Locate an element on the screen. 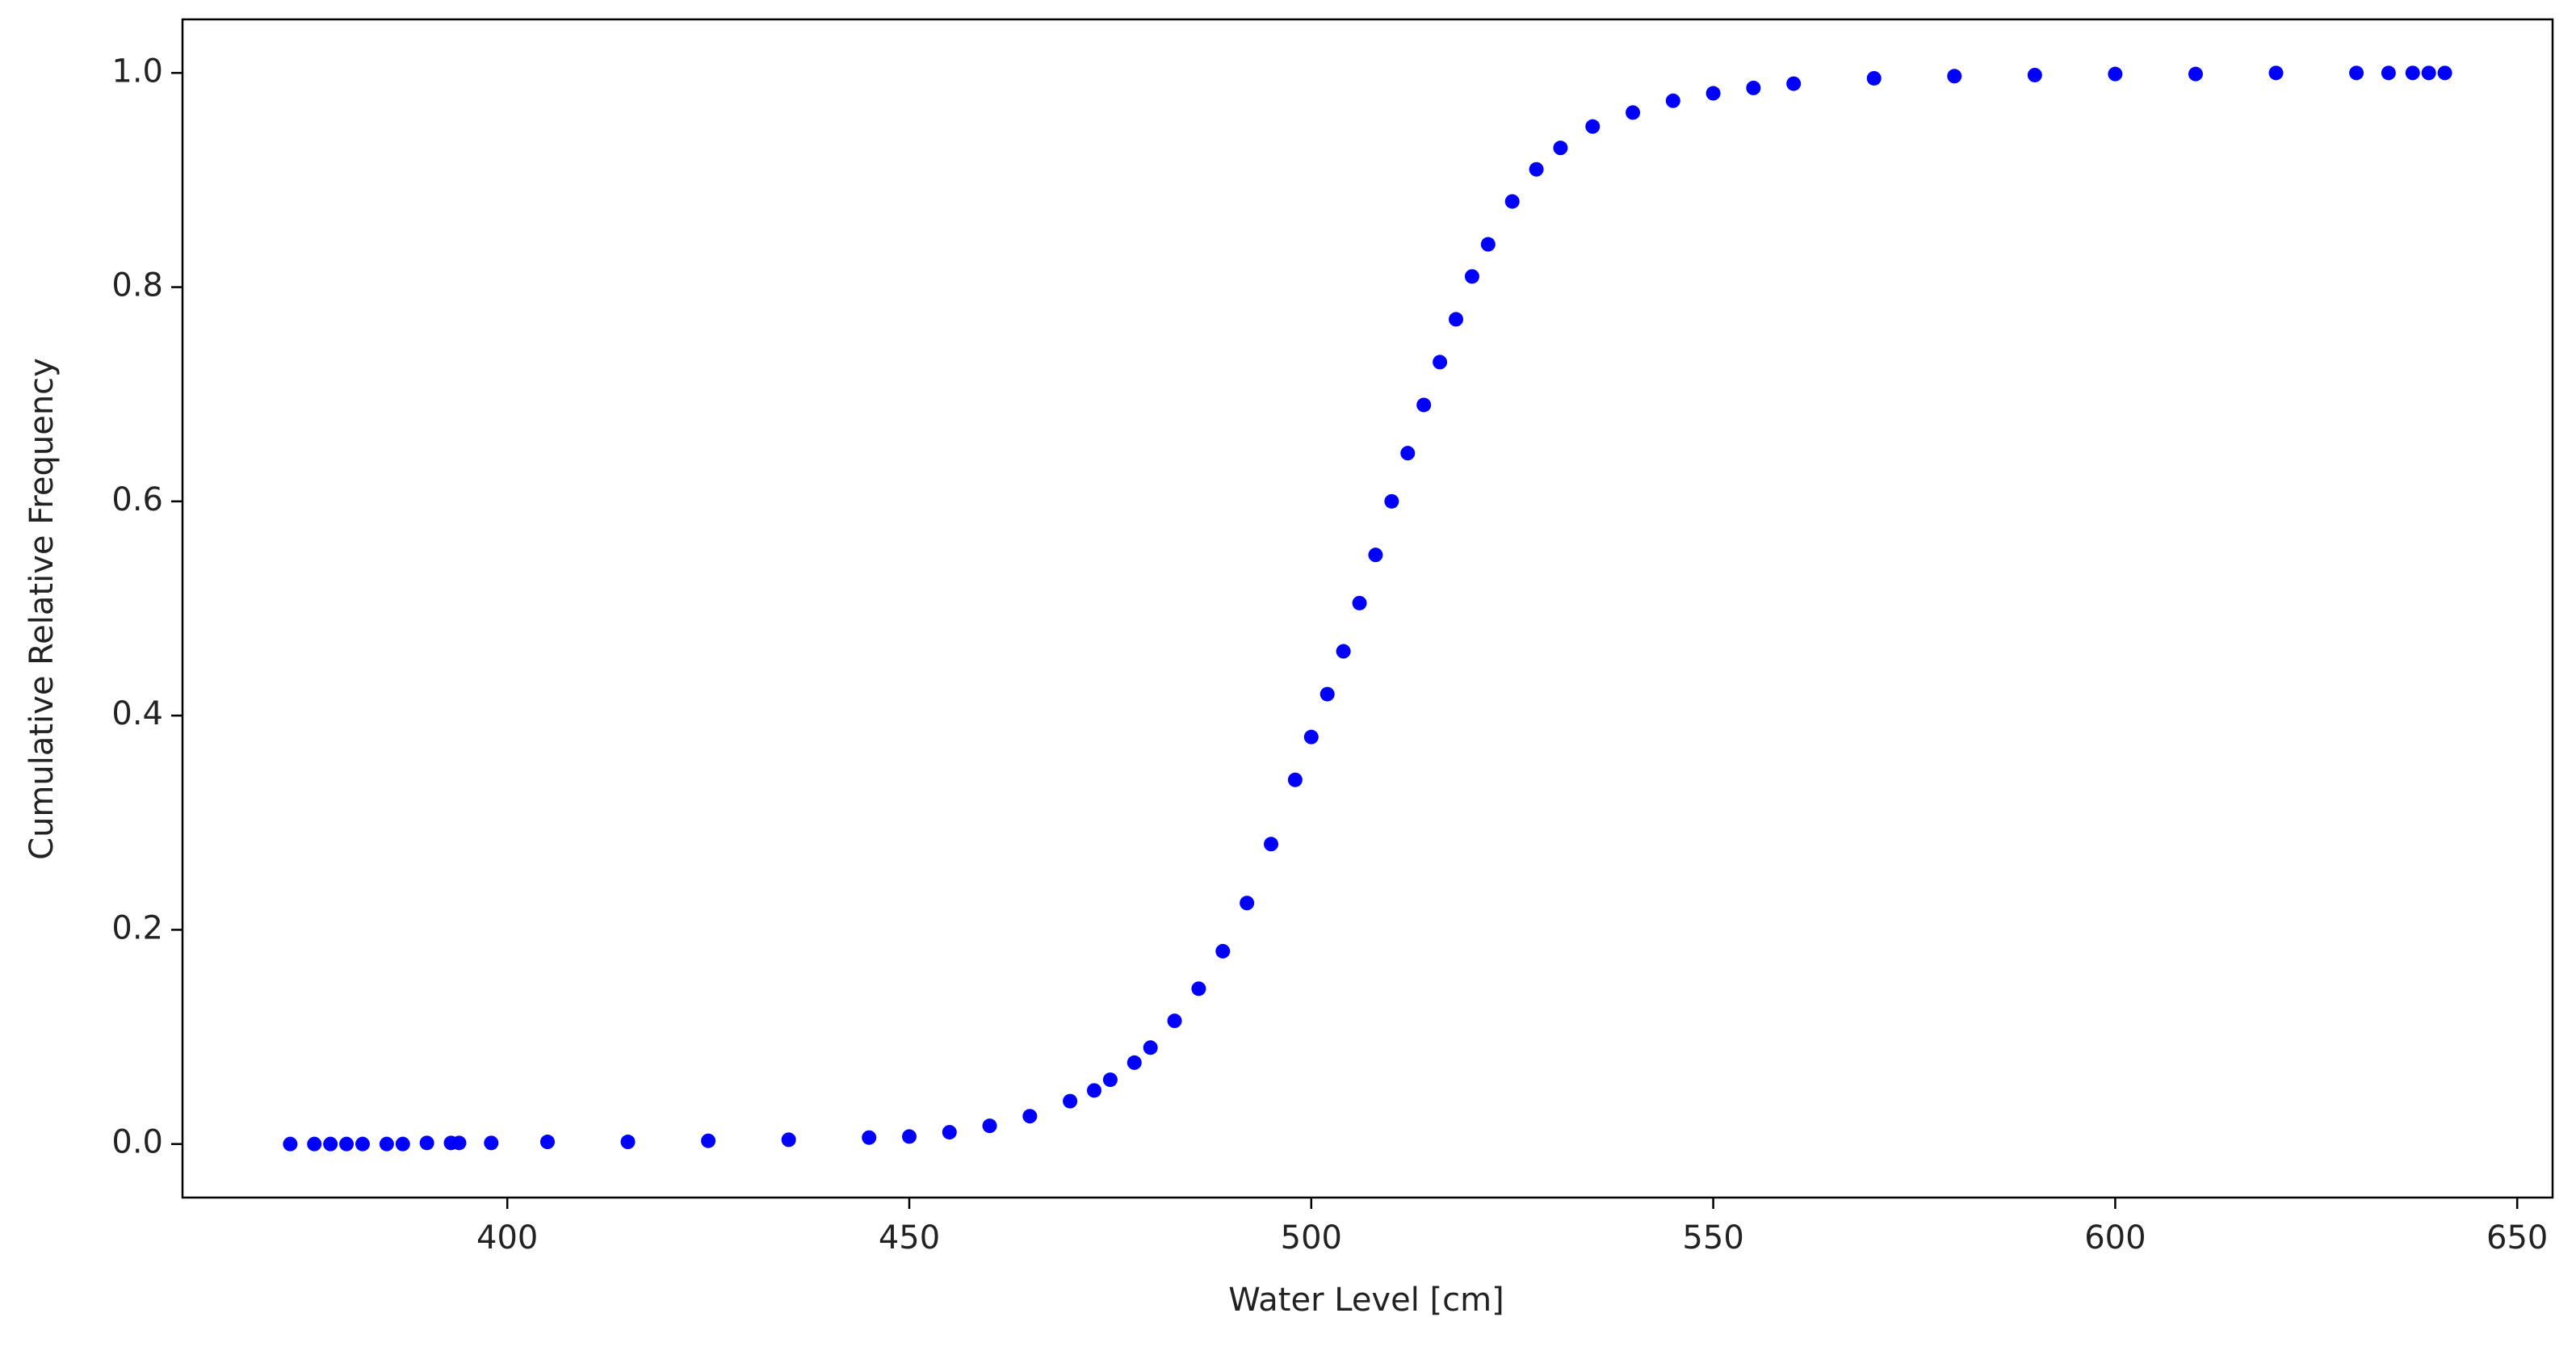  x-tick-label: 600 is located at coordinates (2115, 1238).